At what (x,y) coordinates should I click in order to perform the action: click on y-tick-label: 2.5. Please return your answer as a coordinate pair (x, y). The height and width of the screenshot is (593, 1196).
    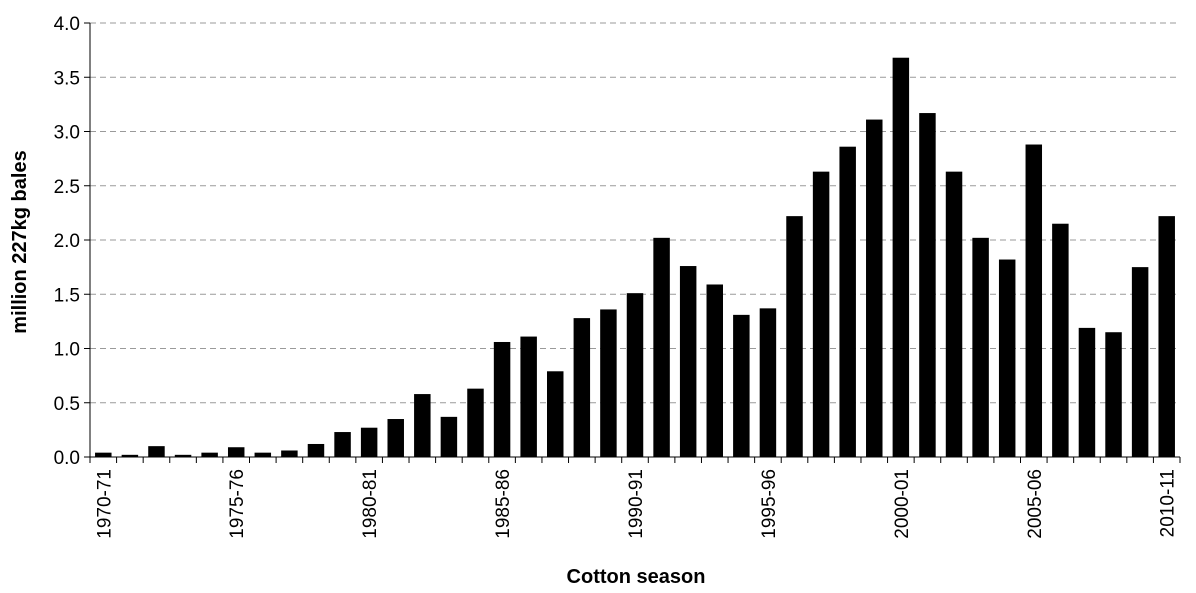
    Looking at the image, I should click on (67, 187).